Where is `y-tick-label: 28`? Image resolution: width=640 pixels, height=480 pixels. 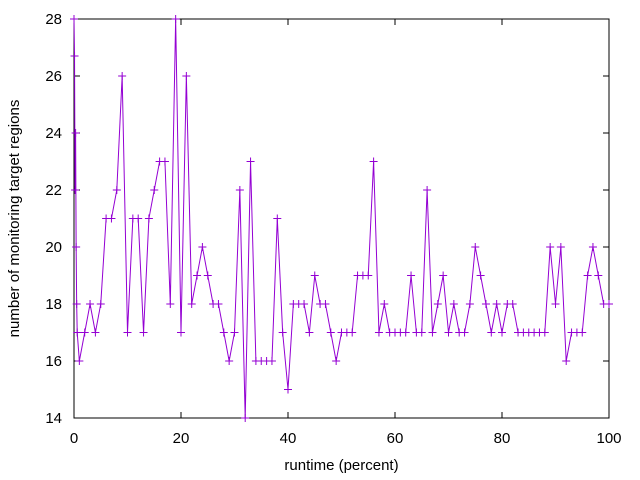 y-tick-label: 28 is located at coordinates (53, 19).